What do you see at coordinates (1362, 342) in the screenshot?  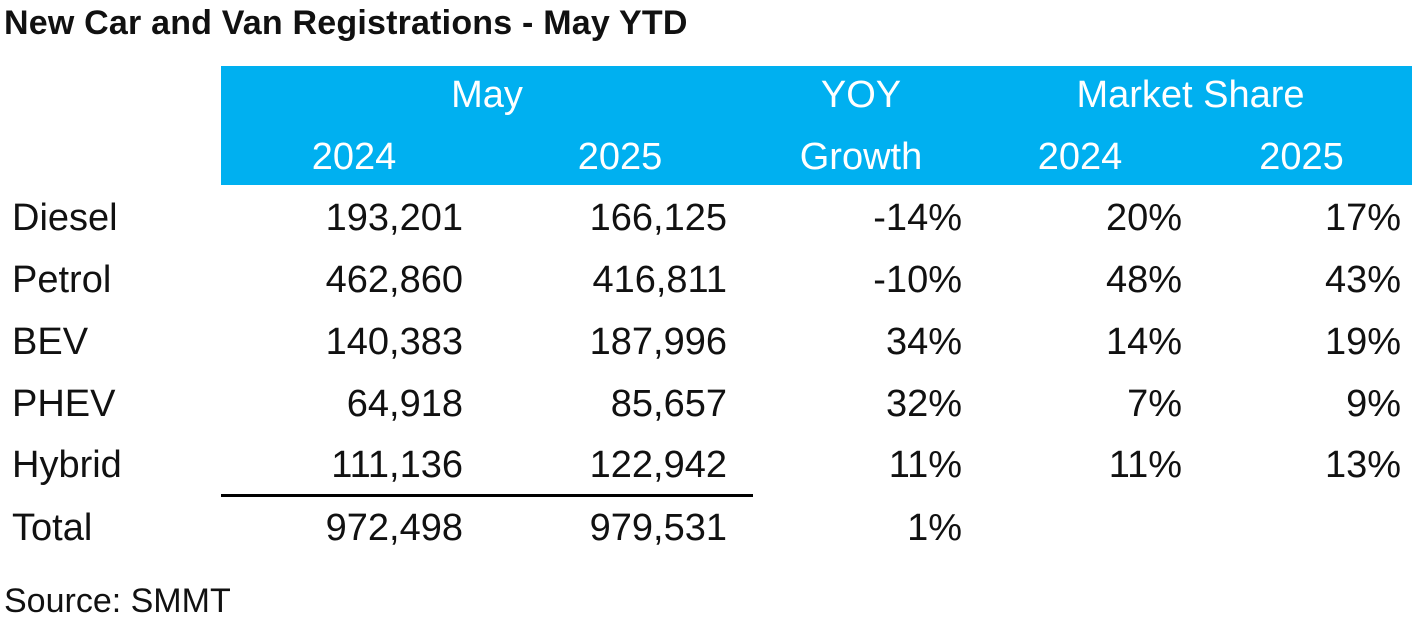 I see `bev-share-2025: 19%` at bounding box center [1362, 342].